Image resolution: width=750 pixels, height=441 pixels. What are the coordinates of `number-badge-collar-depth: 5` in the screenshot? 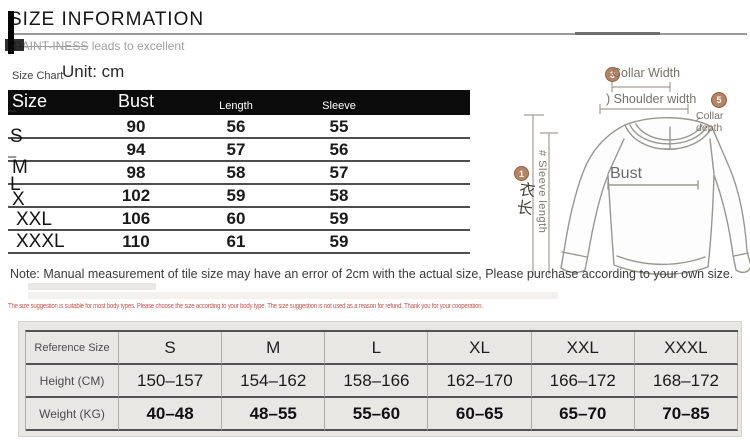 It's located at (719, 100).